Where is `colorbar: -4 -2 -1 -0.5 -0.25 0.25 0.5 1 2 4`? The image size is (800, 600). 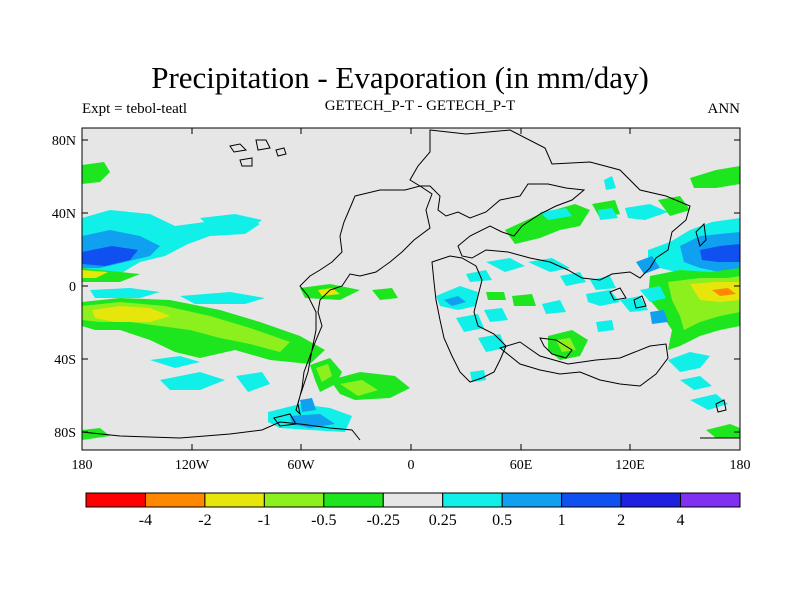 colorbar: -4 -2 -1 -0.5 -0.25 0.25 0.5 1 2 4 is located at coordinates (413, 510).